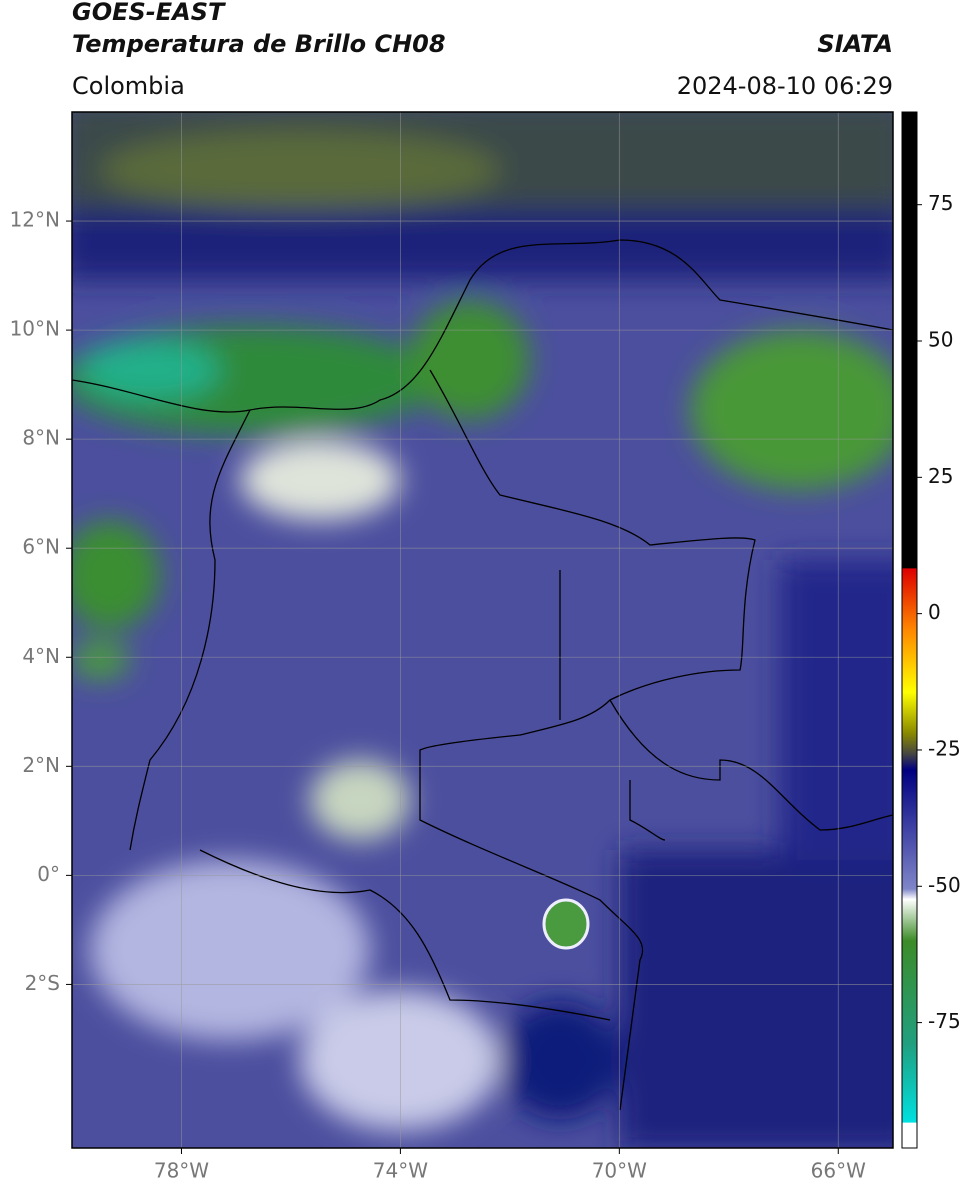 The width and height of the screenshot is (966, 1194). I want to click on title: GOES-EAST, so click(149, 13).